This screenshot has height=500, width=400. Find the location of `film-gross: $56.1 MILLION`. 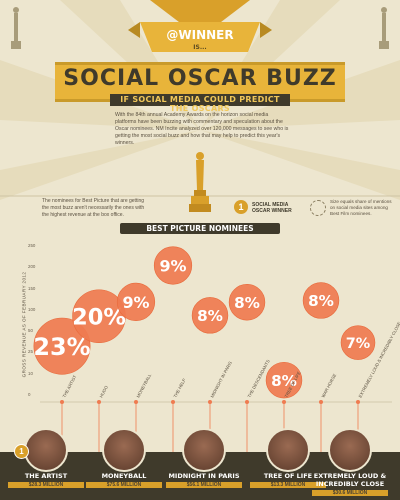

film-gross: $56.1 MILLION is located at coordinates (204, 485).